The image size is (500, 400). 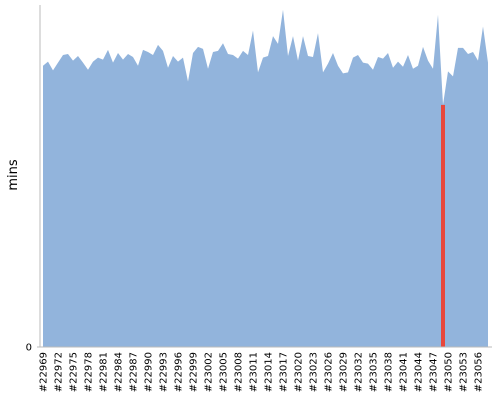 I want to click on x-tick-label: #23047, so click(x=434, y=372).